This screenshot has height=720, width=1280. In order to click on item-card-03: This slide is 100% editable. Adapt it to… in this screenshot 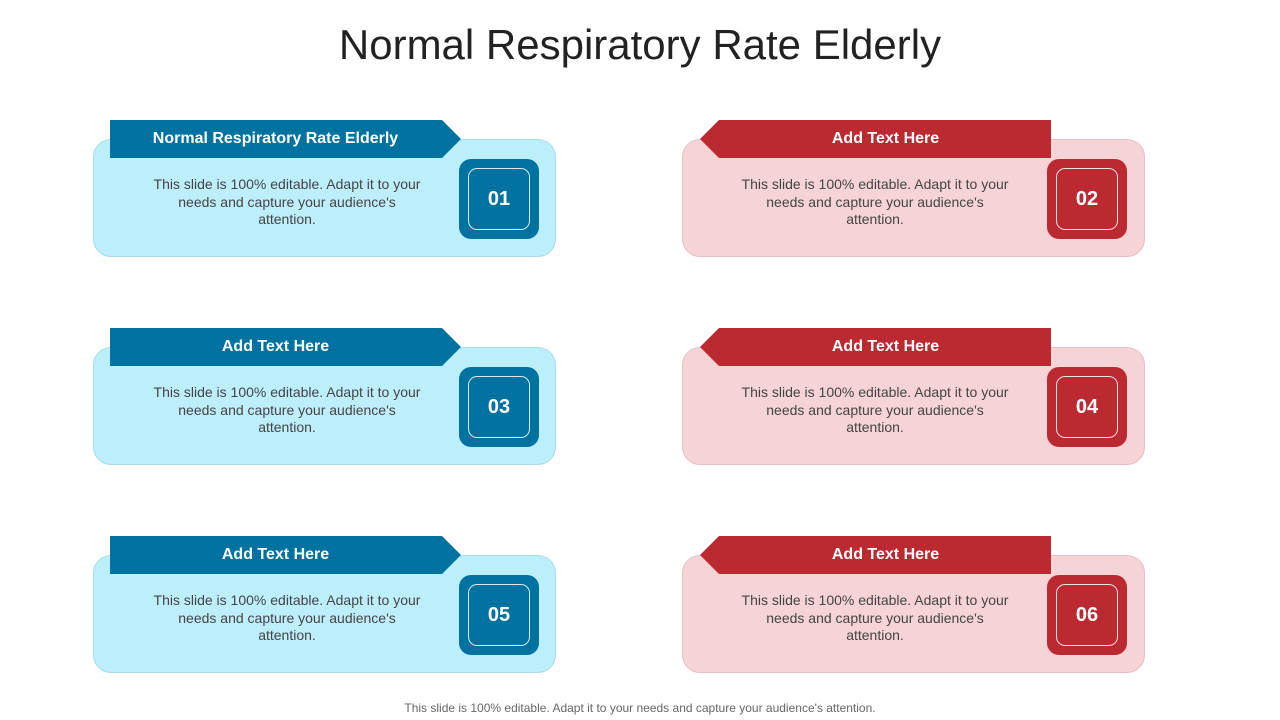, I will do `click(324, 406)`.